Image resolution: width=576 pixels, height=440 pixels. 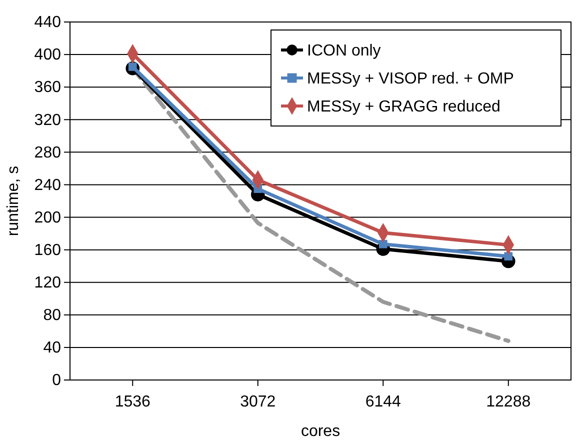 I want to click on y-axis-title: runtime, s, so click(x=13, y=201).